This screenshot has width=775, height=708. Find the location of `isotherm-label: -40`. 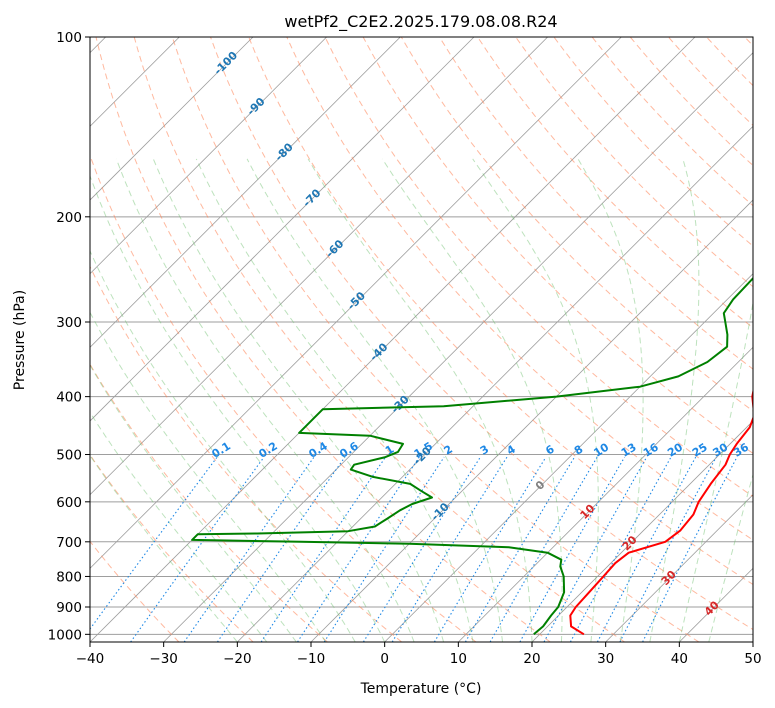

isotherm-label: -40 is located at coordinates (378, 351).